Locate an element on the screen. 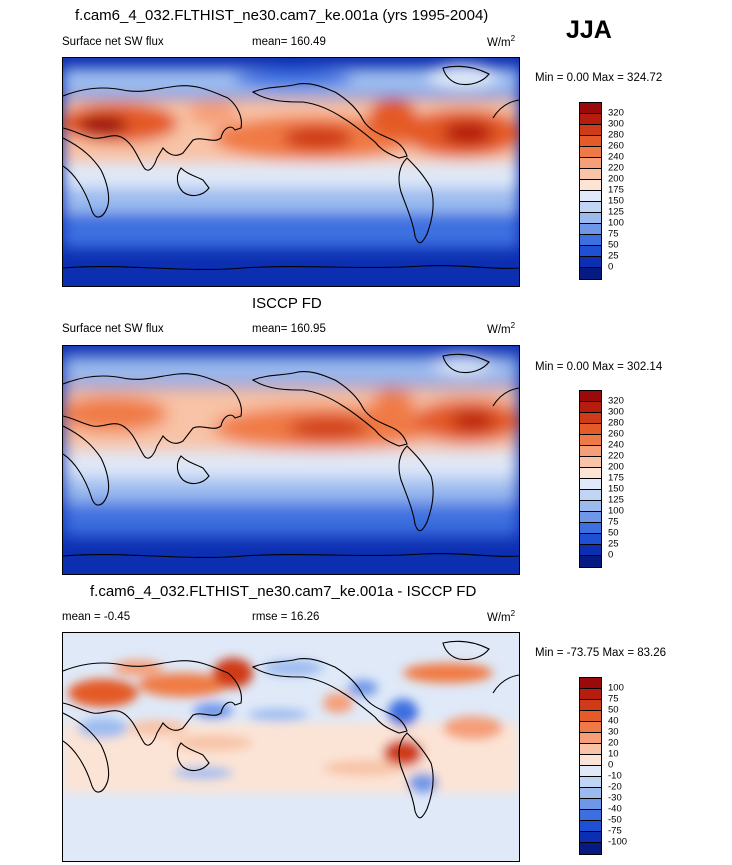 The width and height of the screenshot is (732, 865). panel3-colorbar-label: 75 is located at coordinates (613, 699).